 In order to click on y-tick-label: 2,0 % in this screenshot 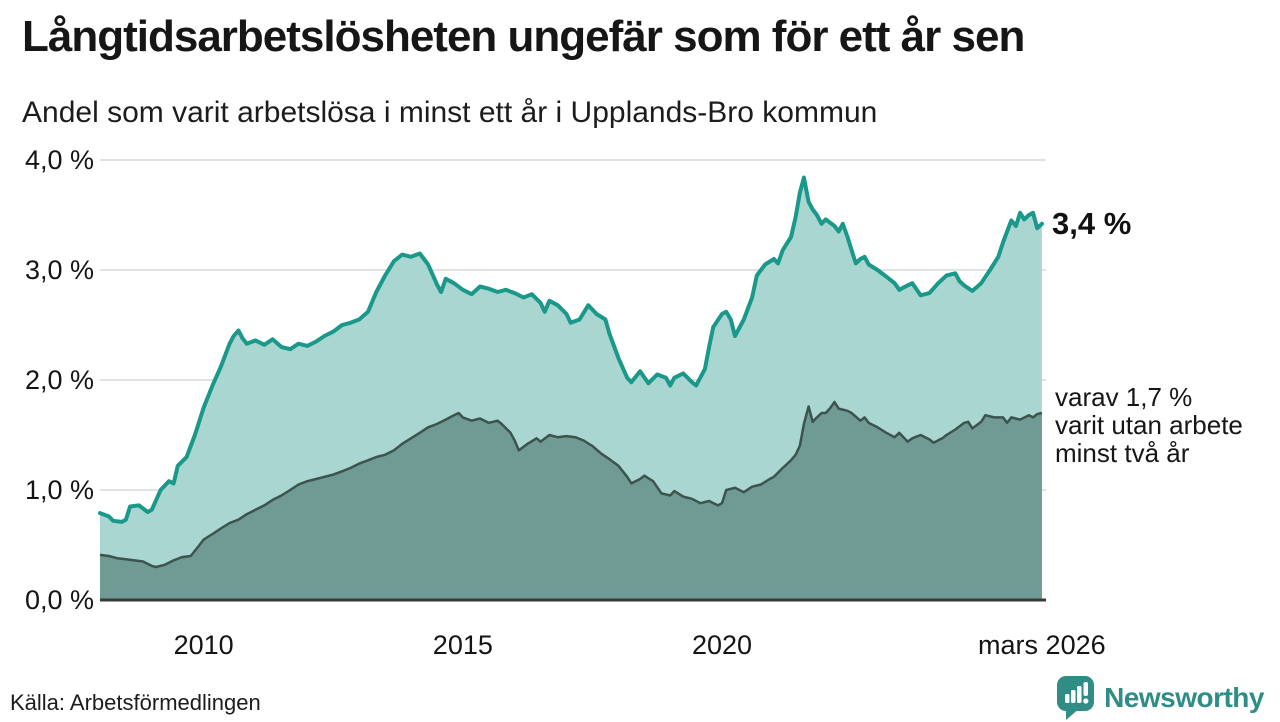, I will do `click(59, 380)`.